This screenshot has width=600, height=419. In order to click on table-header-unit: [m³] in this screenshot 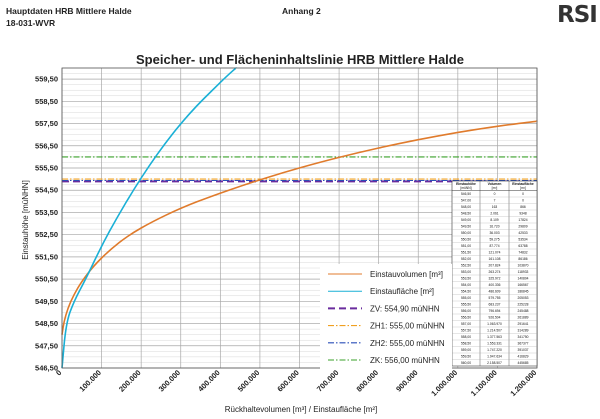, I will do `click(495, 188)`.